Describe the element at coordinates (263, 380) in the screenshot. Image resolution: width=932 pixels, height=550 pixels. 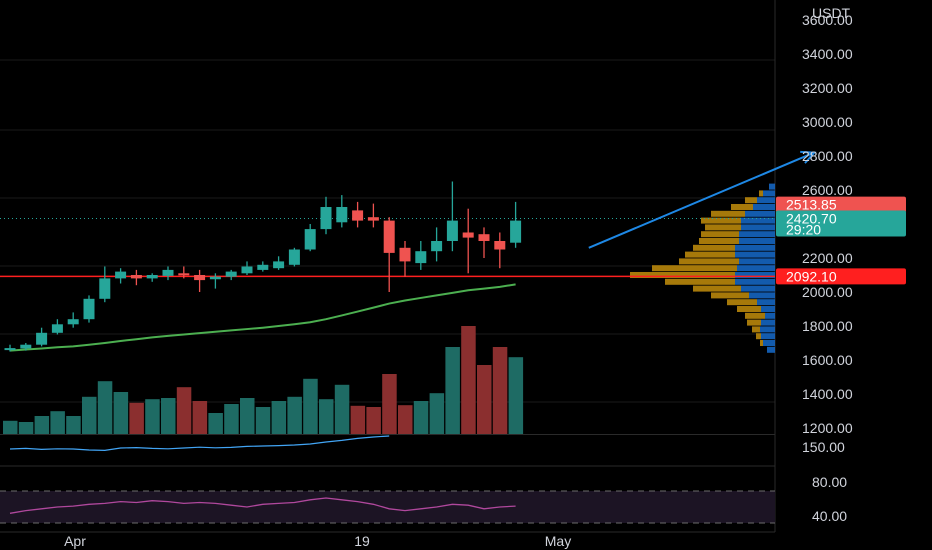
I see `volume-bars` at that location.